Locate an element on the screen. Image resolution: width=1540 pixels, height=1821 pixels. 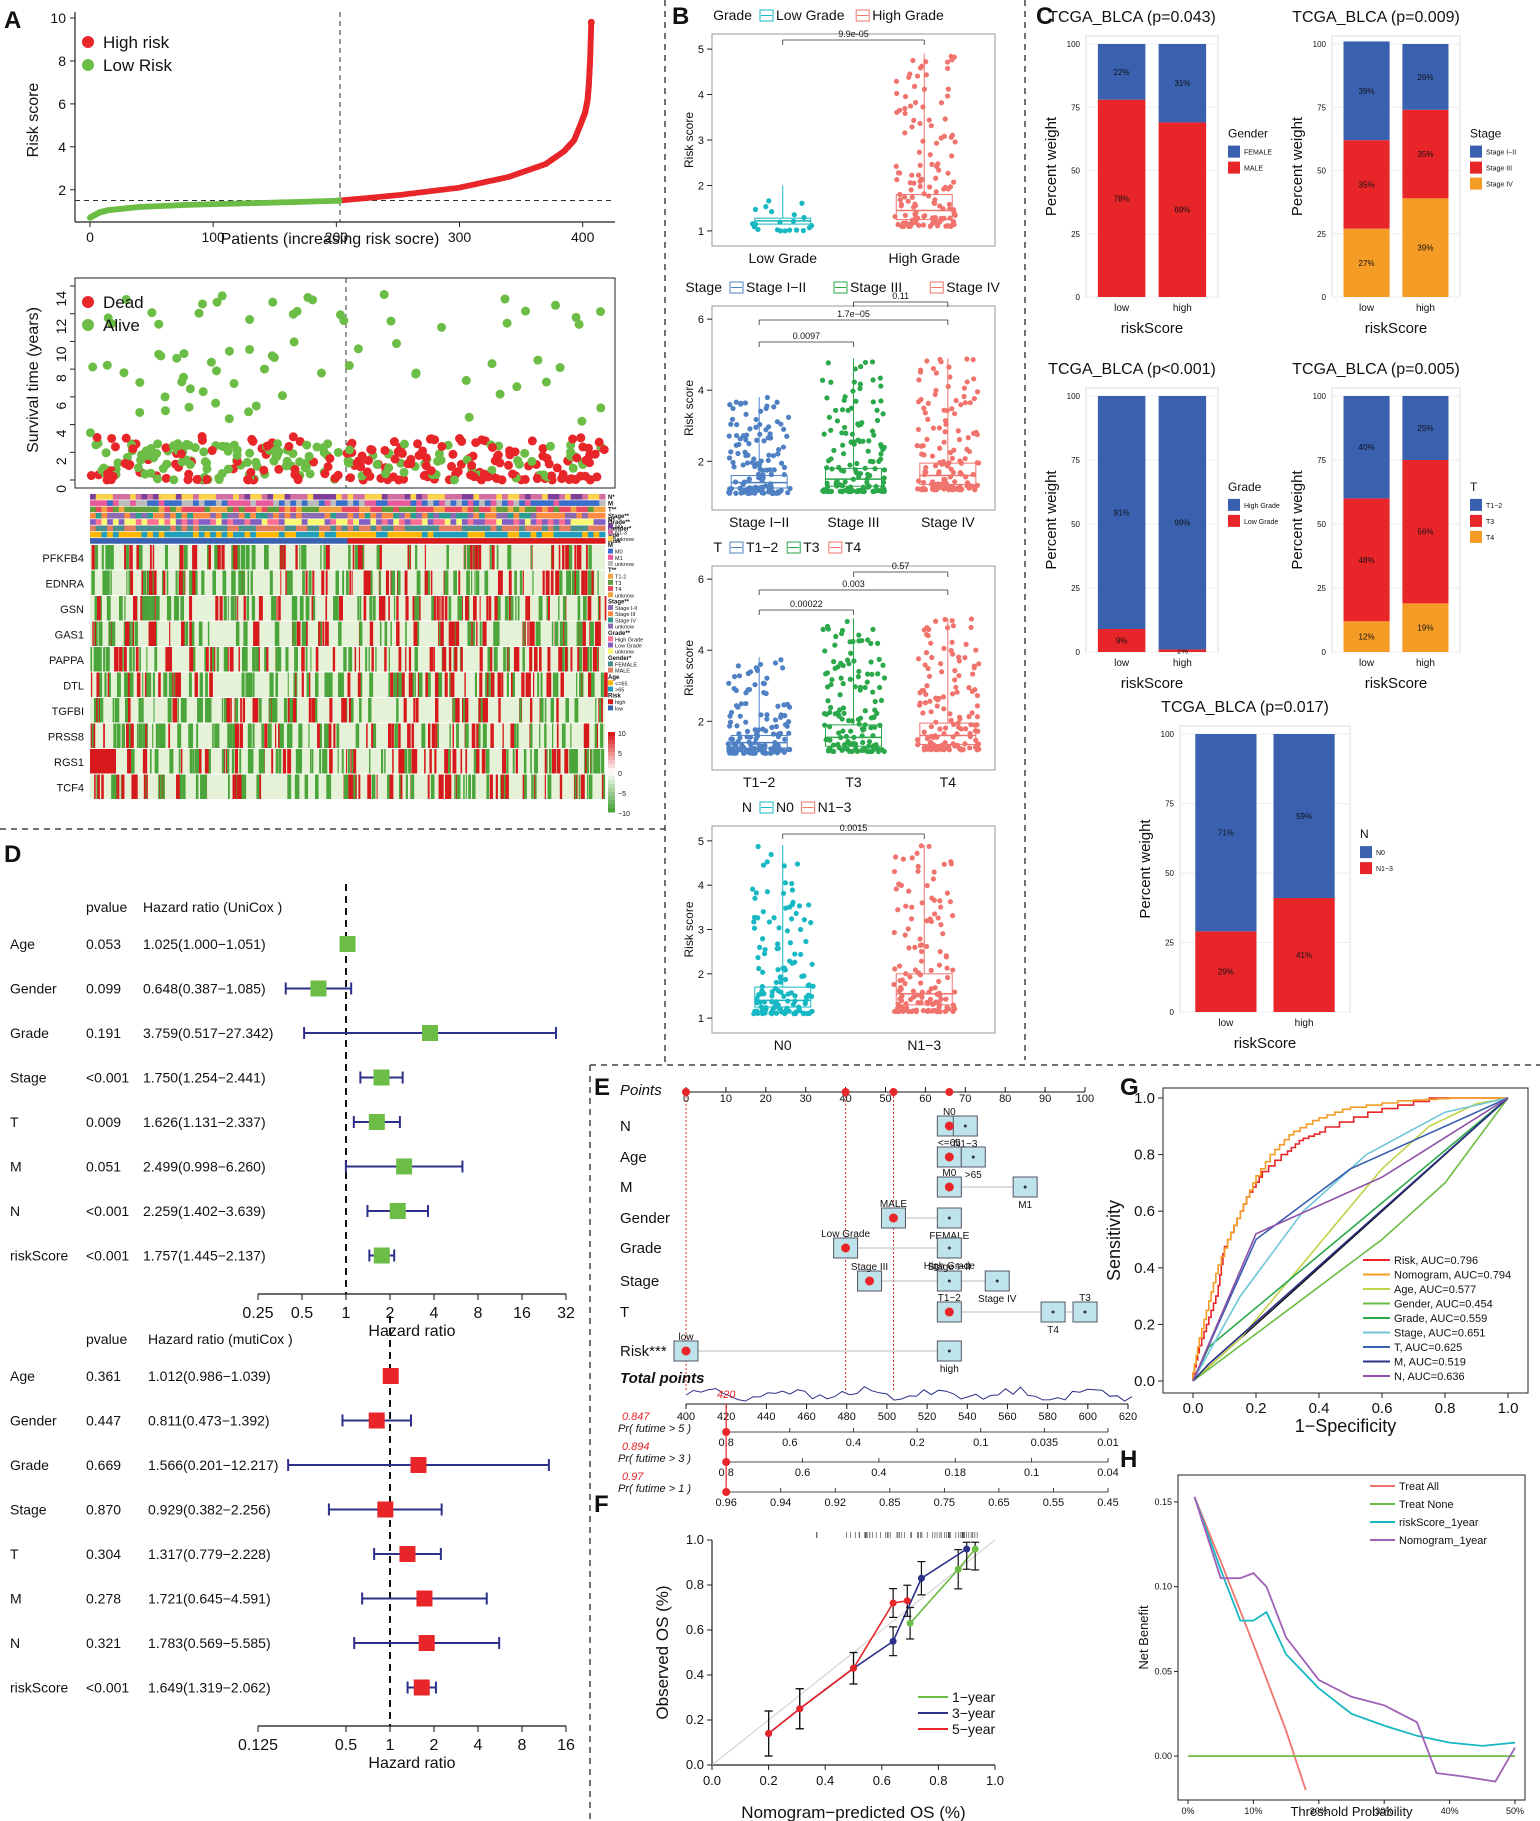
heatmap-row-label: TCF4 is located at coordinates (71, 788).